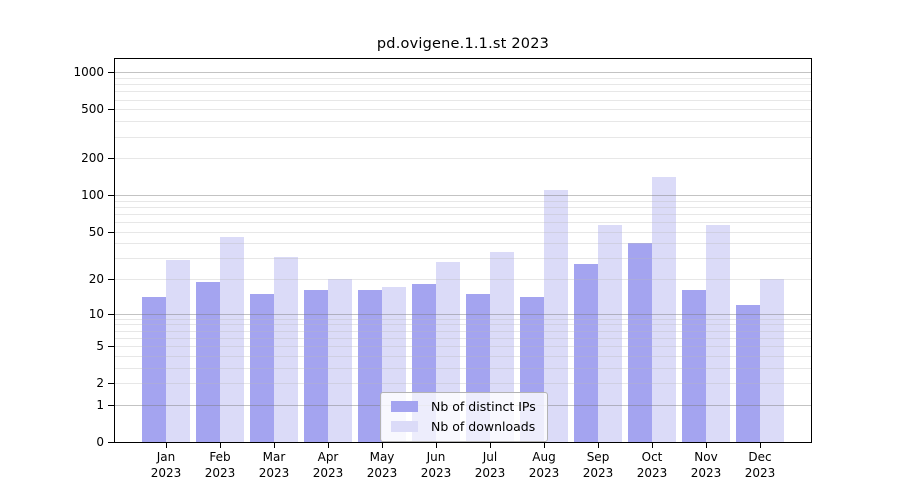 Image resolution: width=900 pixels, height=500 pixels. What do you see at coordinates (760, 457) in the screenshot?
I see `x-tick-month: Dec` at bounding box center [760, 457].